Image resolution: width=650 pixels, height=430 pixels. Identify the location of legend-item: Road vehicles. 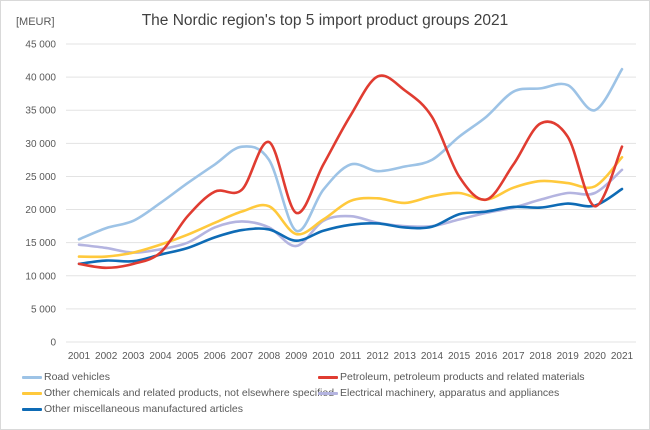
(66, 377).